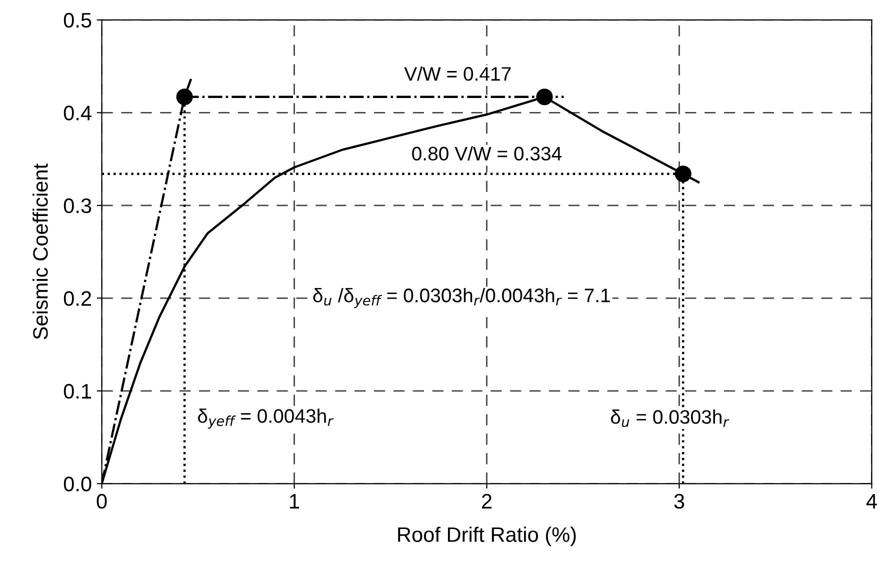  I want to click on y-tick-label: 0.2, so click(78, 298).